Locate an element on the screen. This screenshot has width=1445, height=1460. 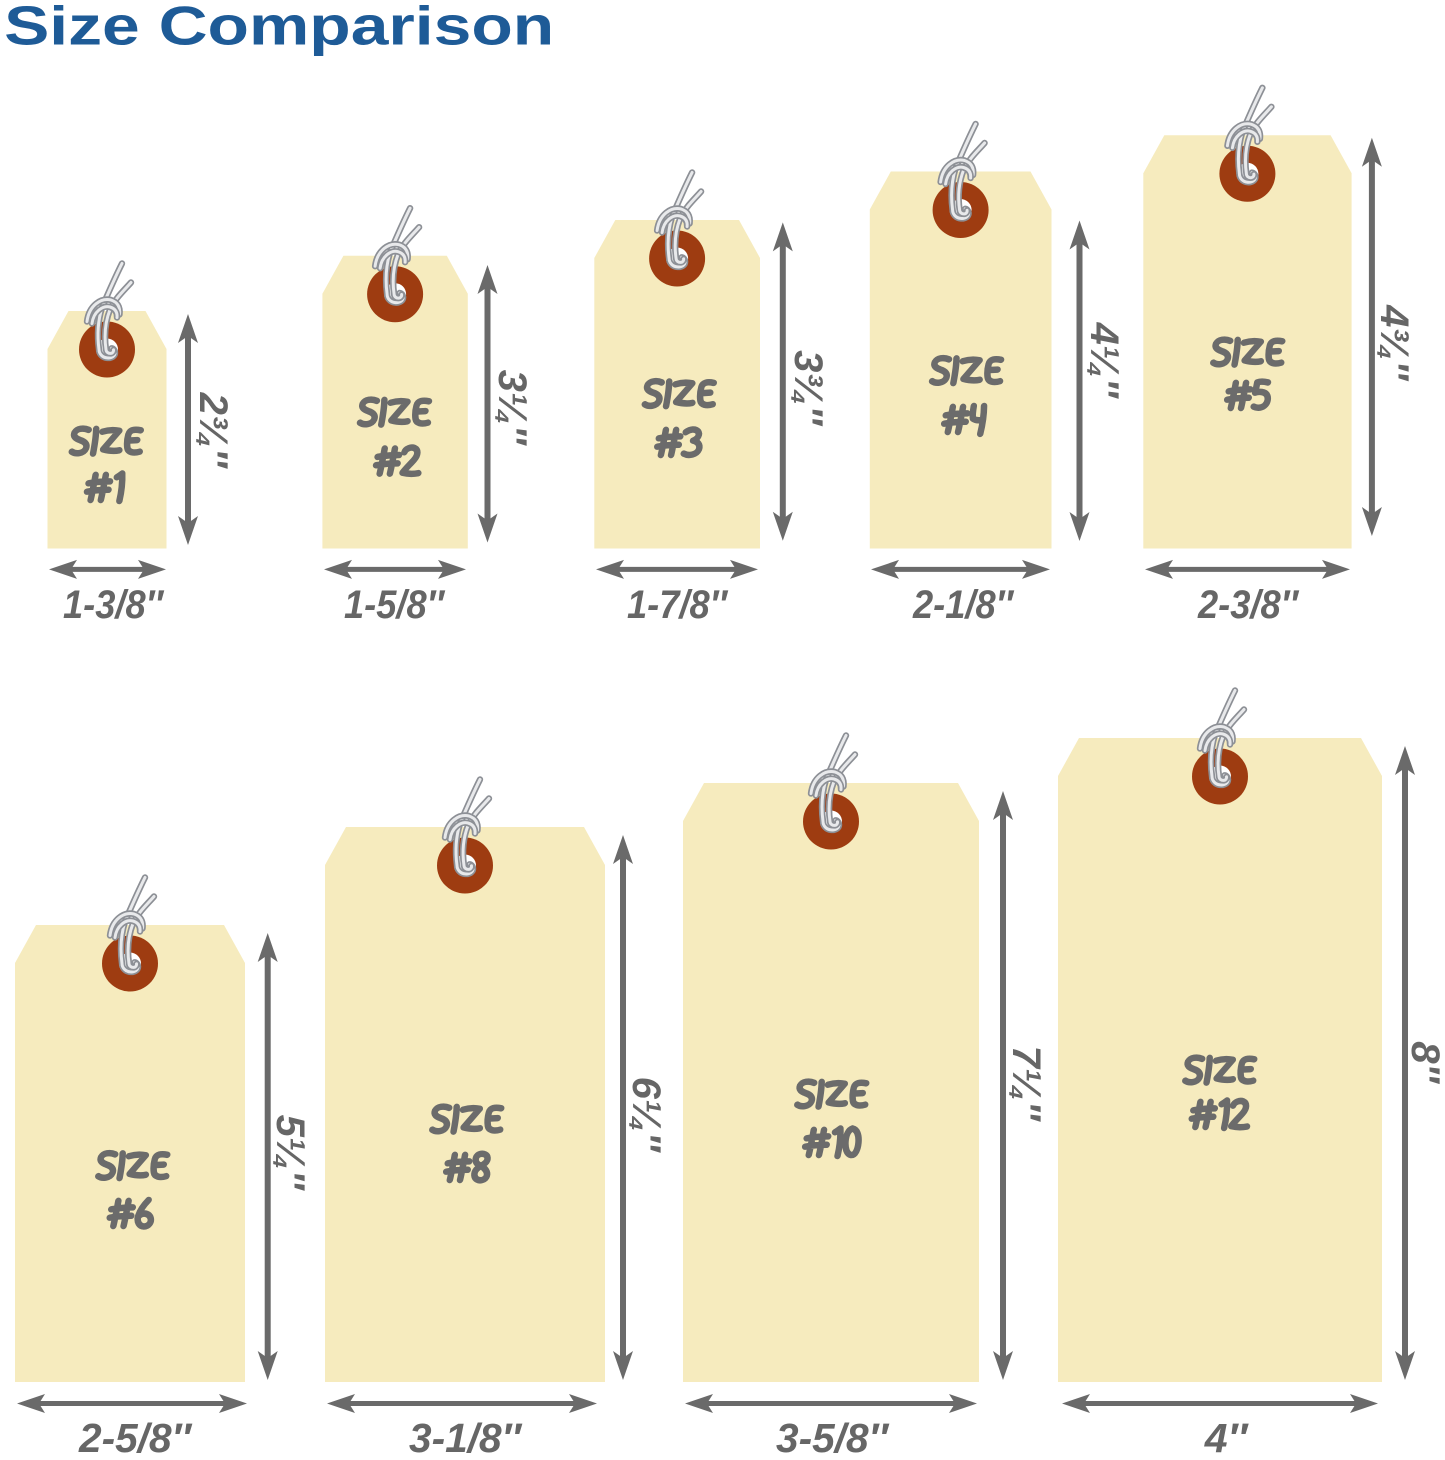
svg-text: Size Comparison is located at coordinates (279, 28).